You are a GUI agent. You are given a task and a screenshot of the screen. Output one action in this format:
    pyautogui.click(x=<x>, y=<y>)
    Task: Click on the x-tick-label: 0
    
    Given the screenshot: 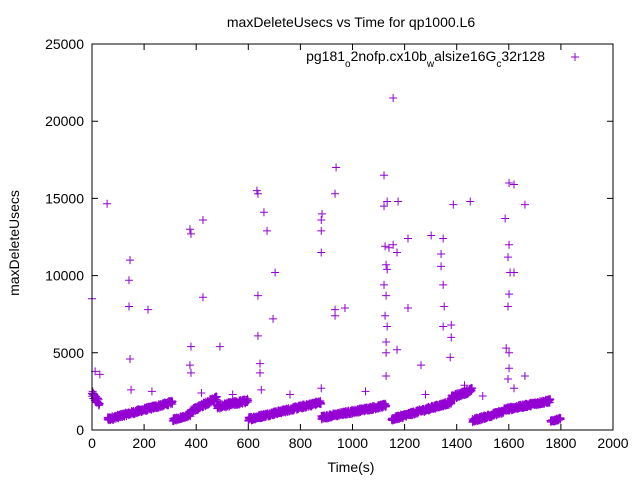 What is the action you would take?
    pyautogui.click(x=92, y=443)
    